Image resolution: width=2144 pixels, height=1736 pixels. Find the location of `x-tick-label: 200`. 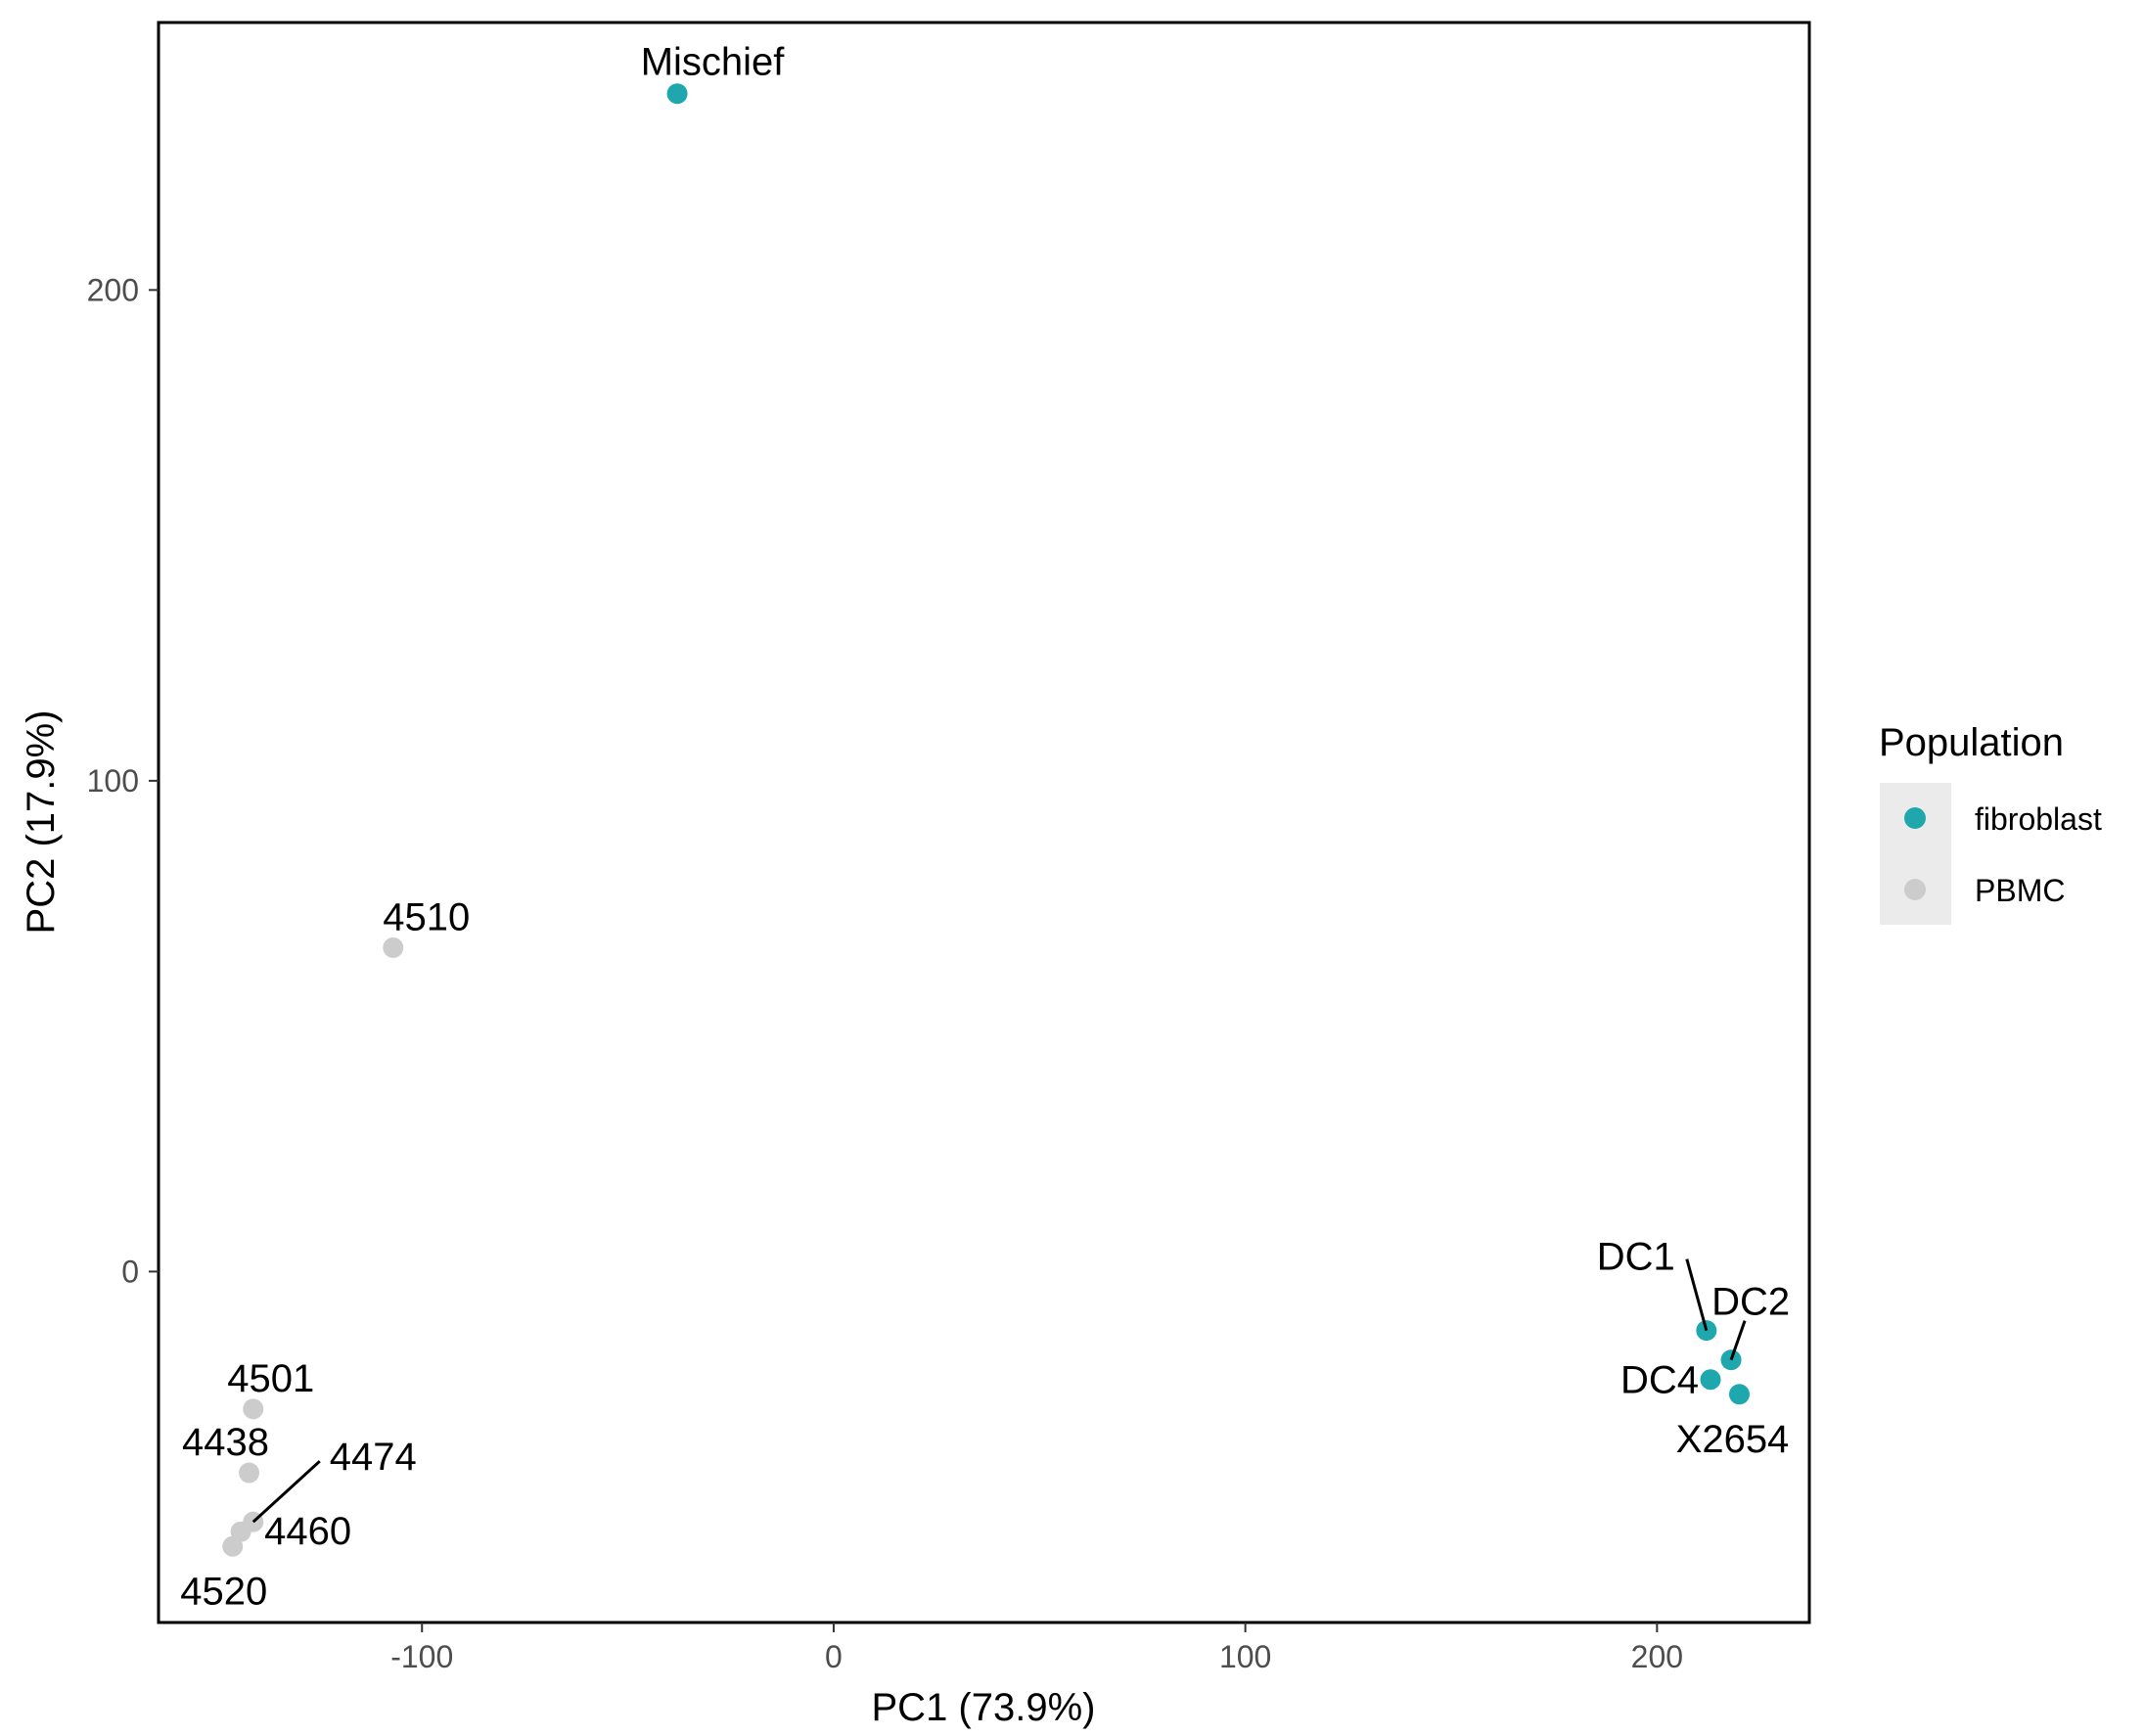

x-tick-label: 200 is located at coordinates (1657, 1656).